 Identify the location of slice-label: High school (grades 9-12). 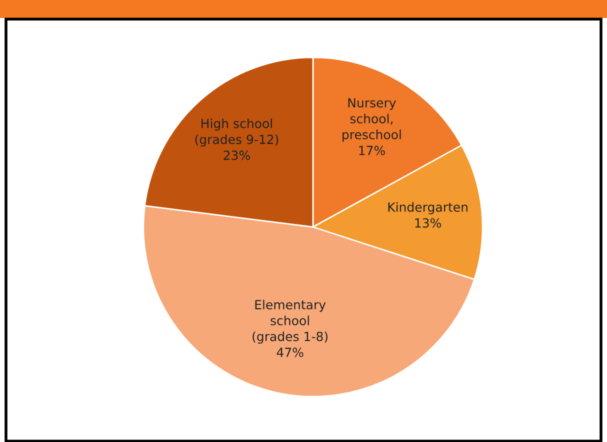
(236, 132).